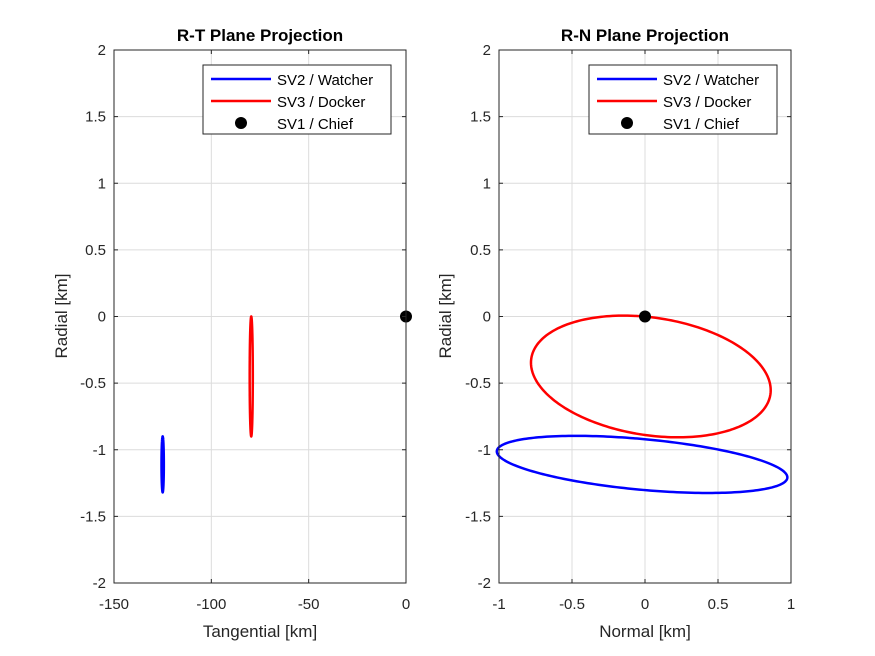  I want to click on rt-y-tick-label: 2, so click(102, 50).